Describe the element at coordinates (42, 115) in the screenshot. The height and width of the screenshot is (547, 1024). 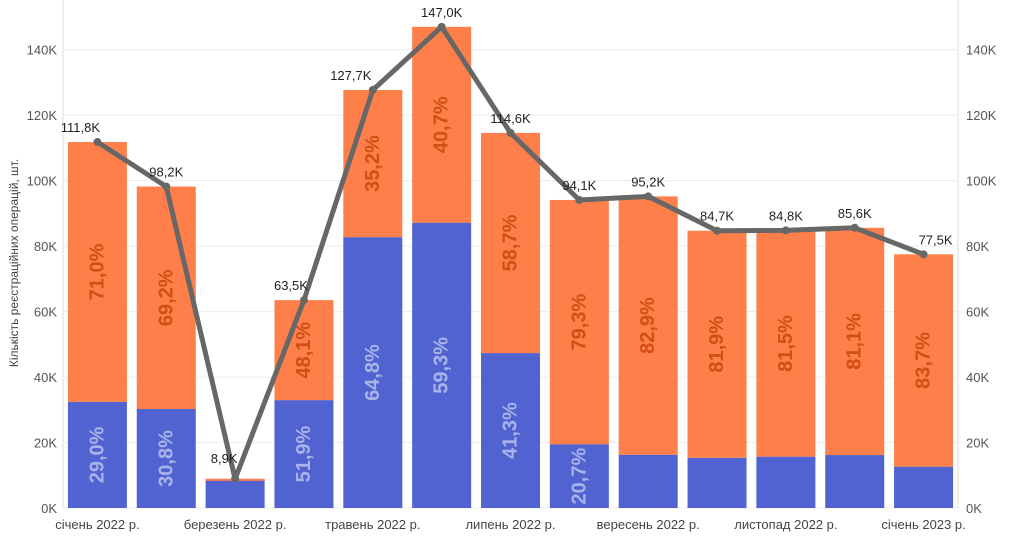
I see `y-tick-label-left: 120K` at that location.